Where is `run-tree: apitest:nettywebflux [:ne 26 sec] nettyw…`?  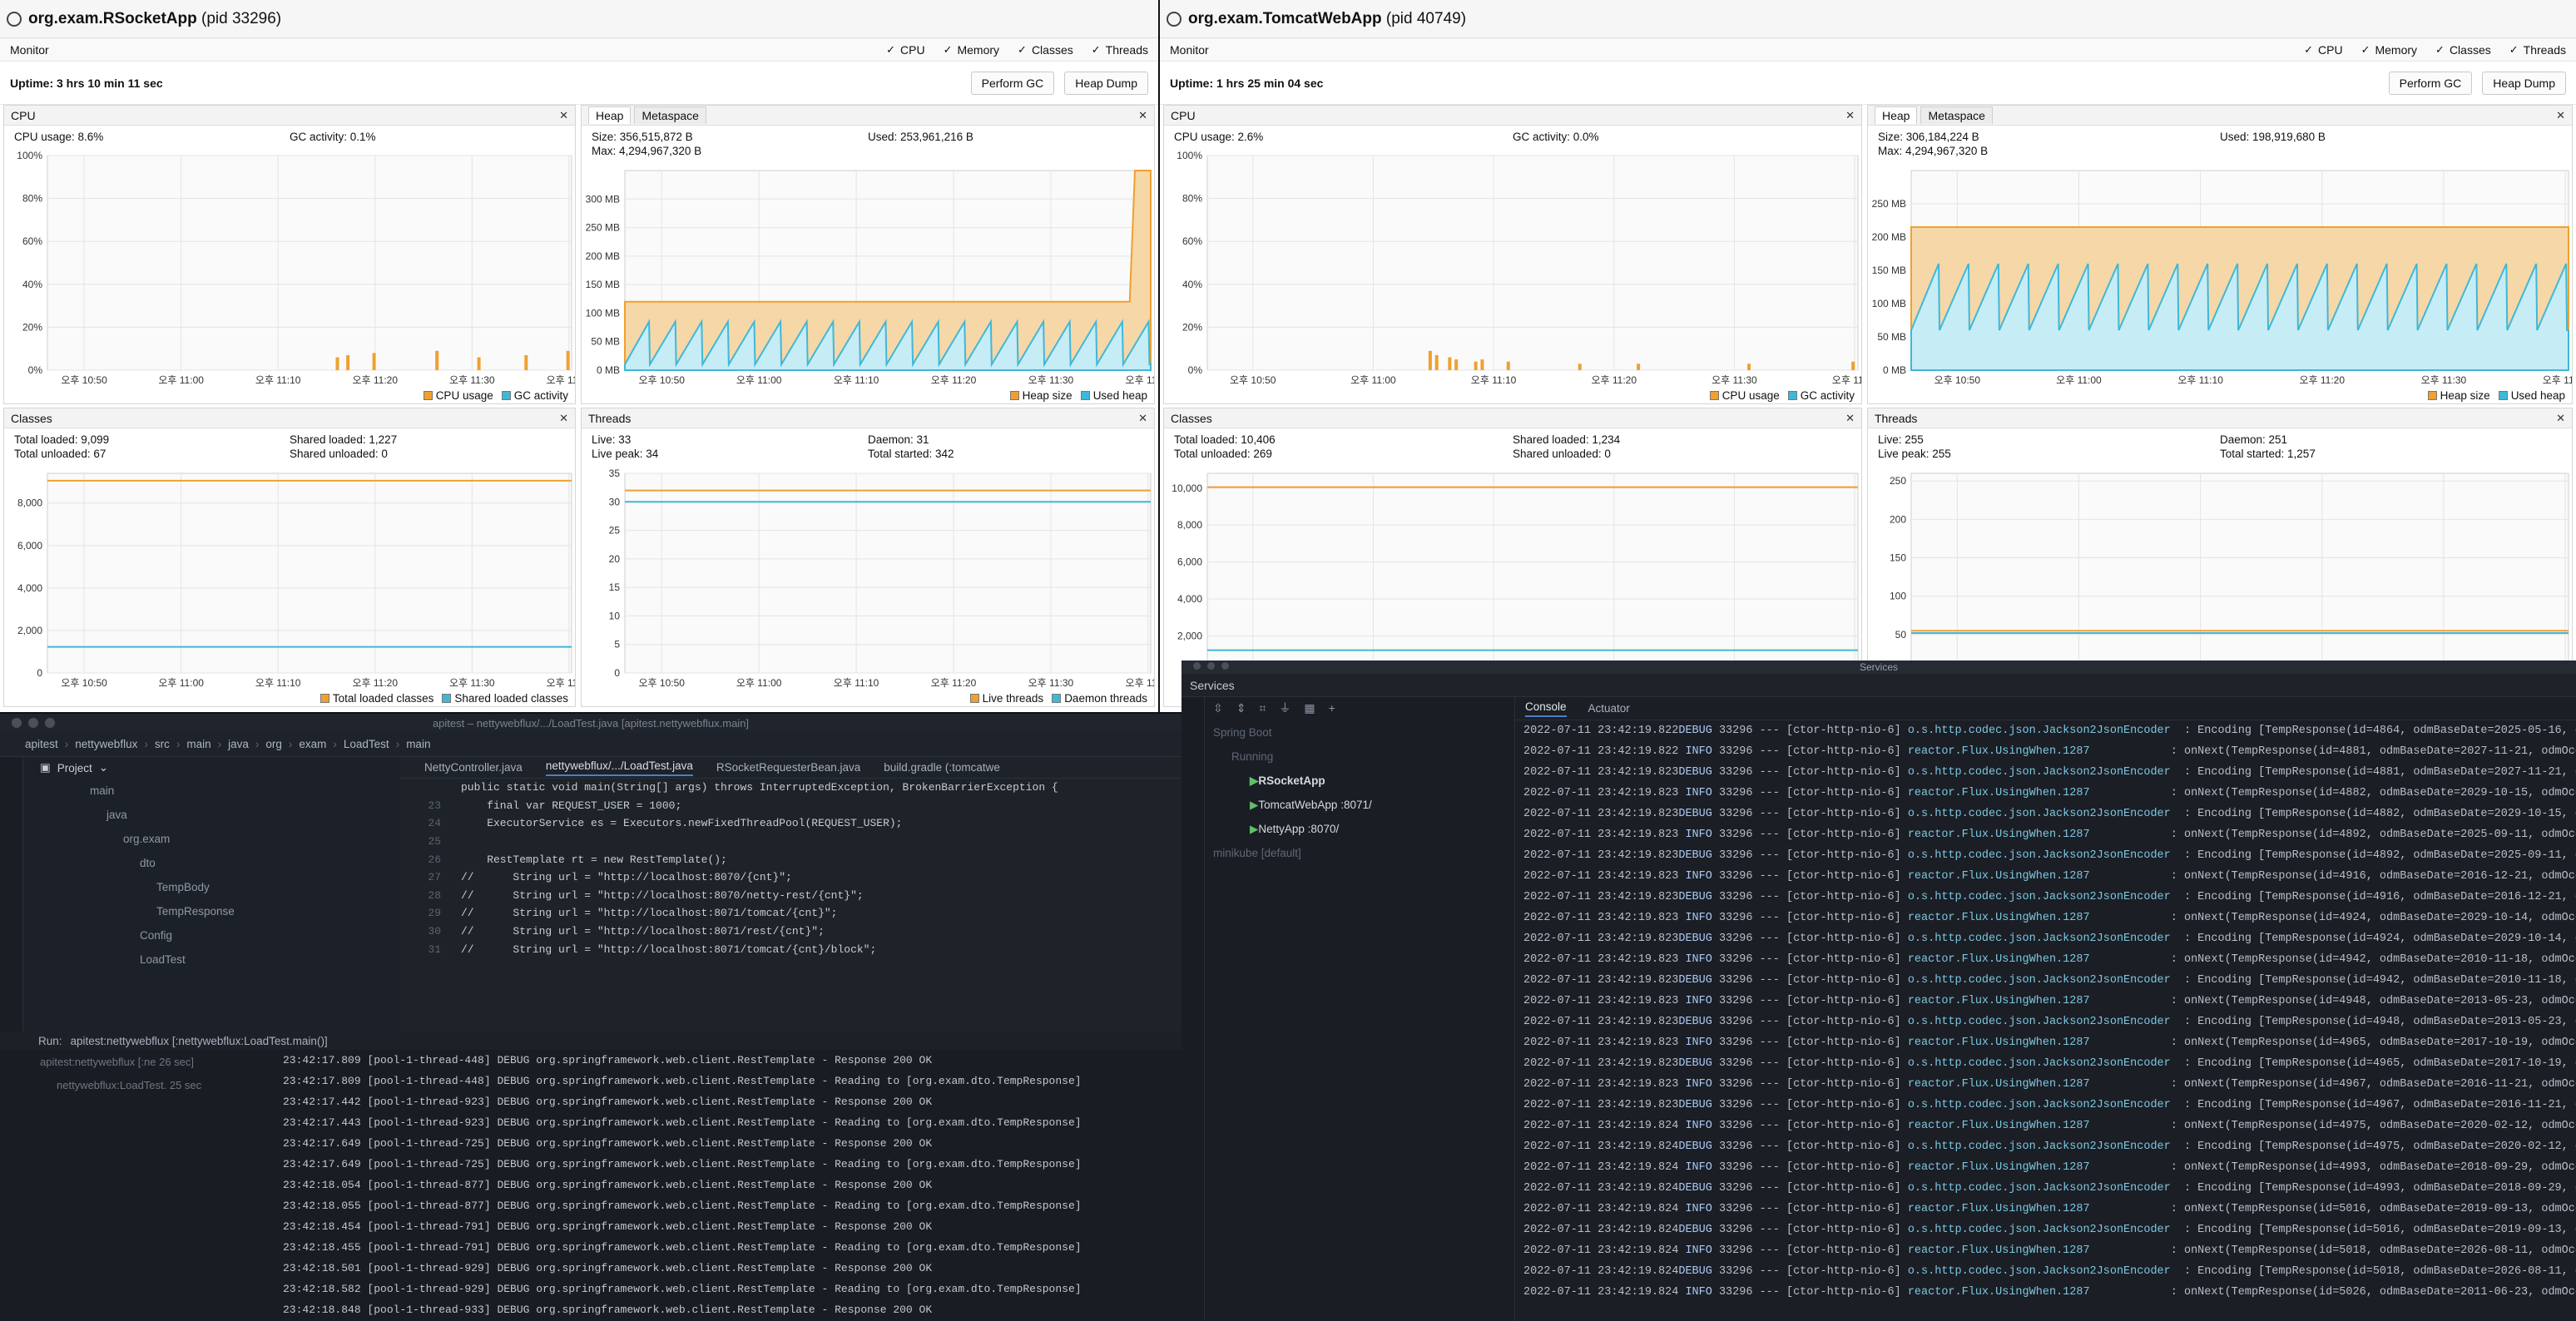 run-tree: apitest:nettywebflux [:ne 26 sec] nettyw… is located at coordinates (148, 1185).